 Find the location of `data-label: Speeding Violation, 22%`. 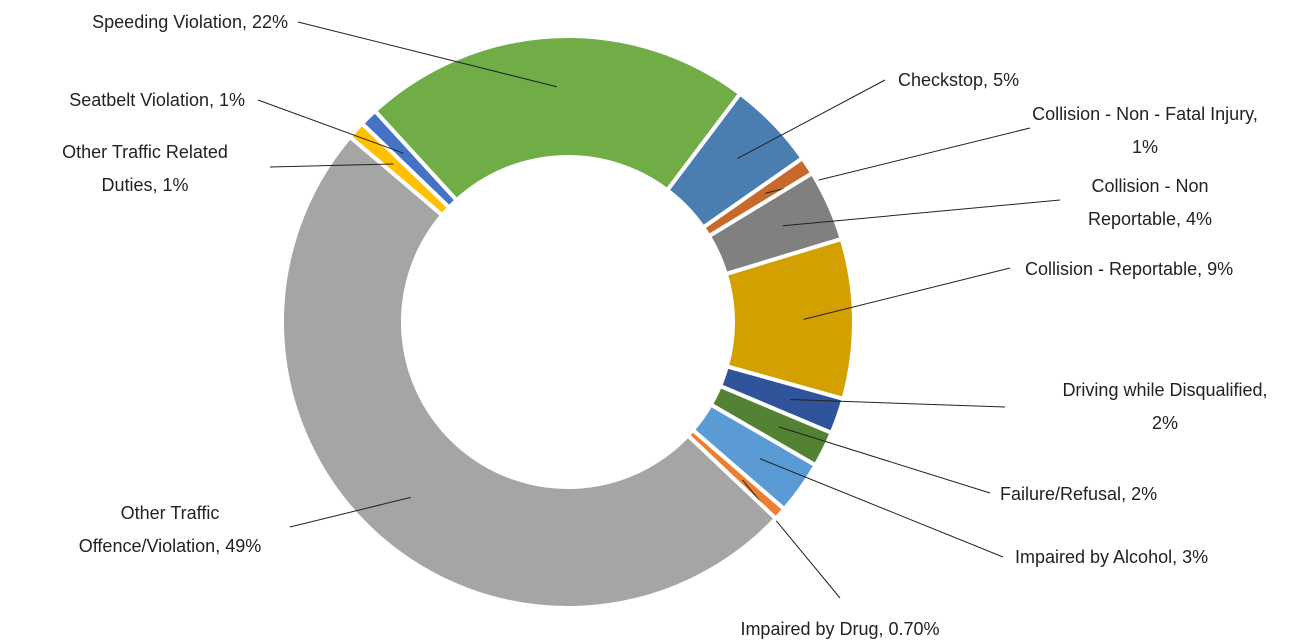

data-label: Speeding Violation, 22% is located at coordinates (190, 22).